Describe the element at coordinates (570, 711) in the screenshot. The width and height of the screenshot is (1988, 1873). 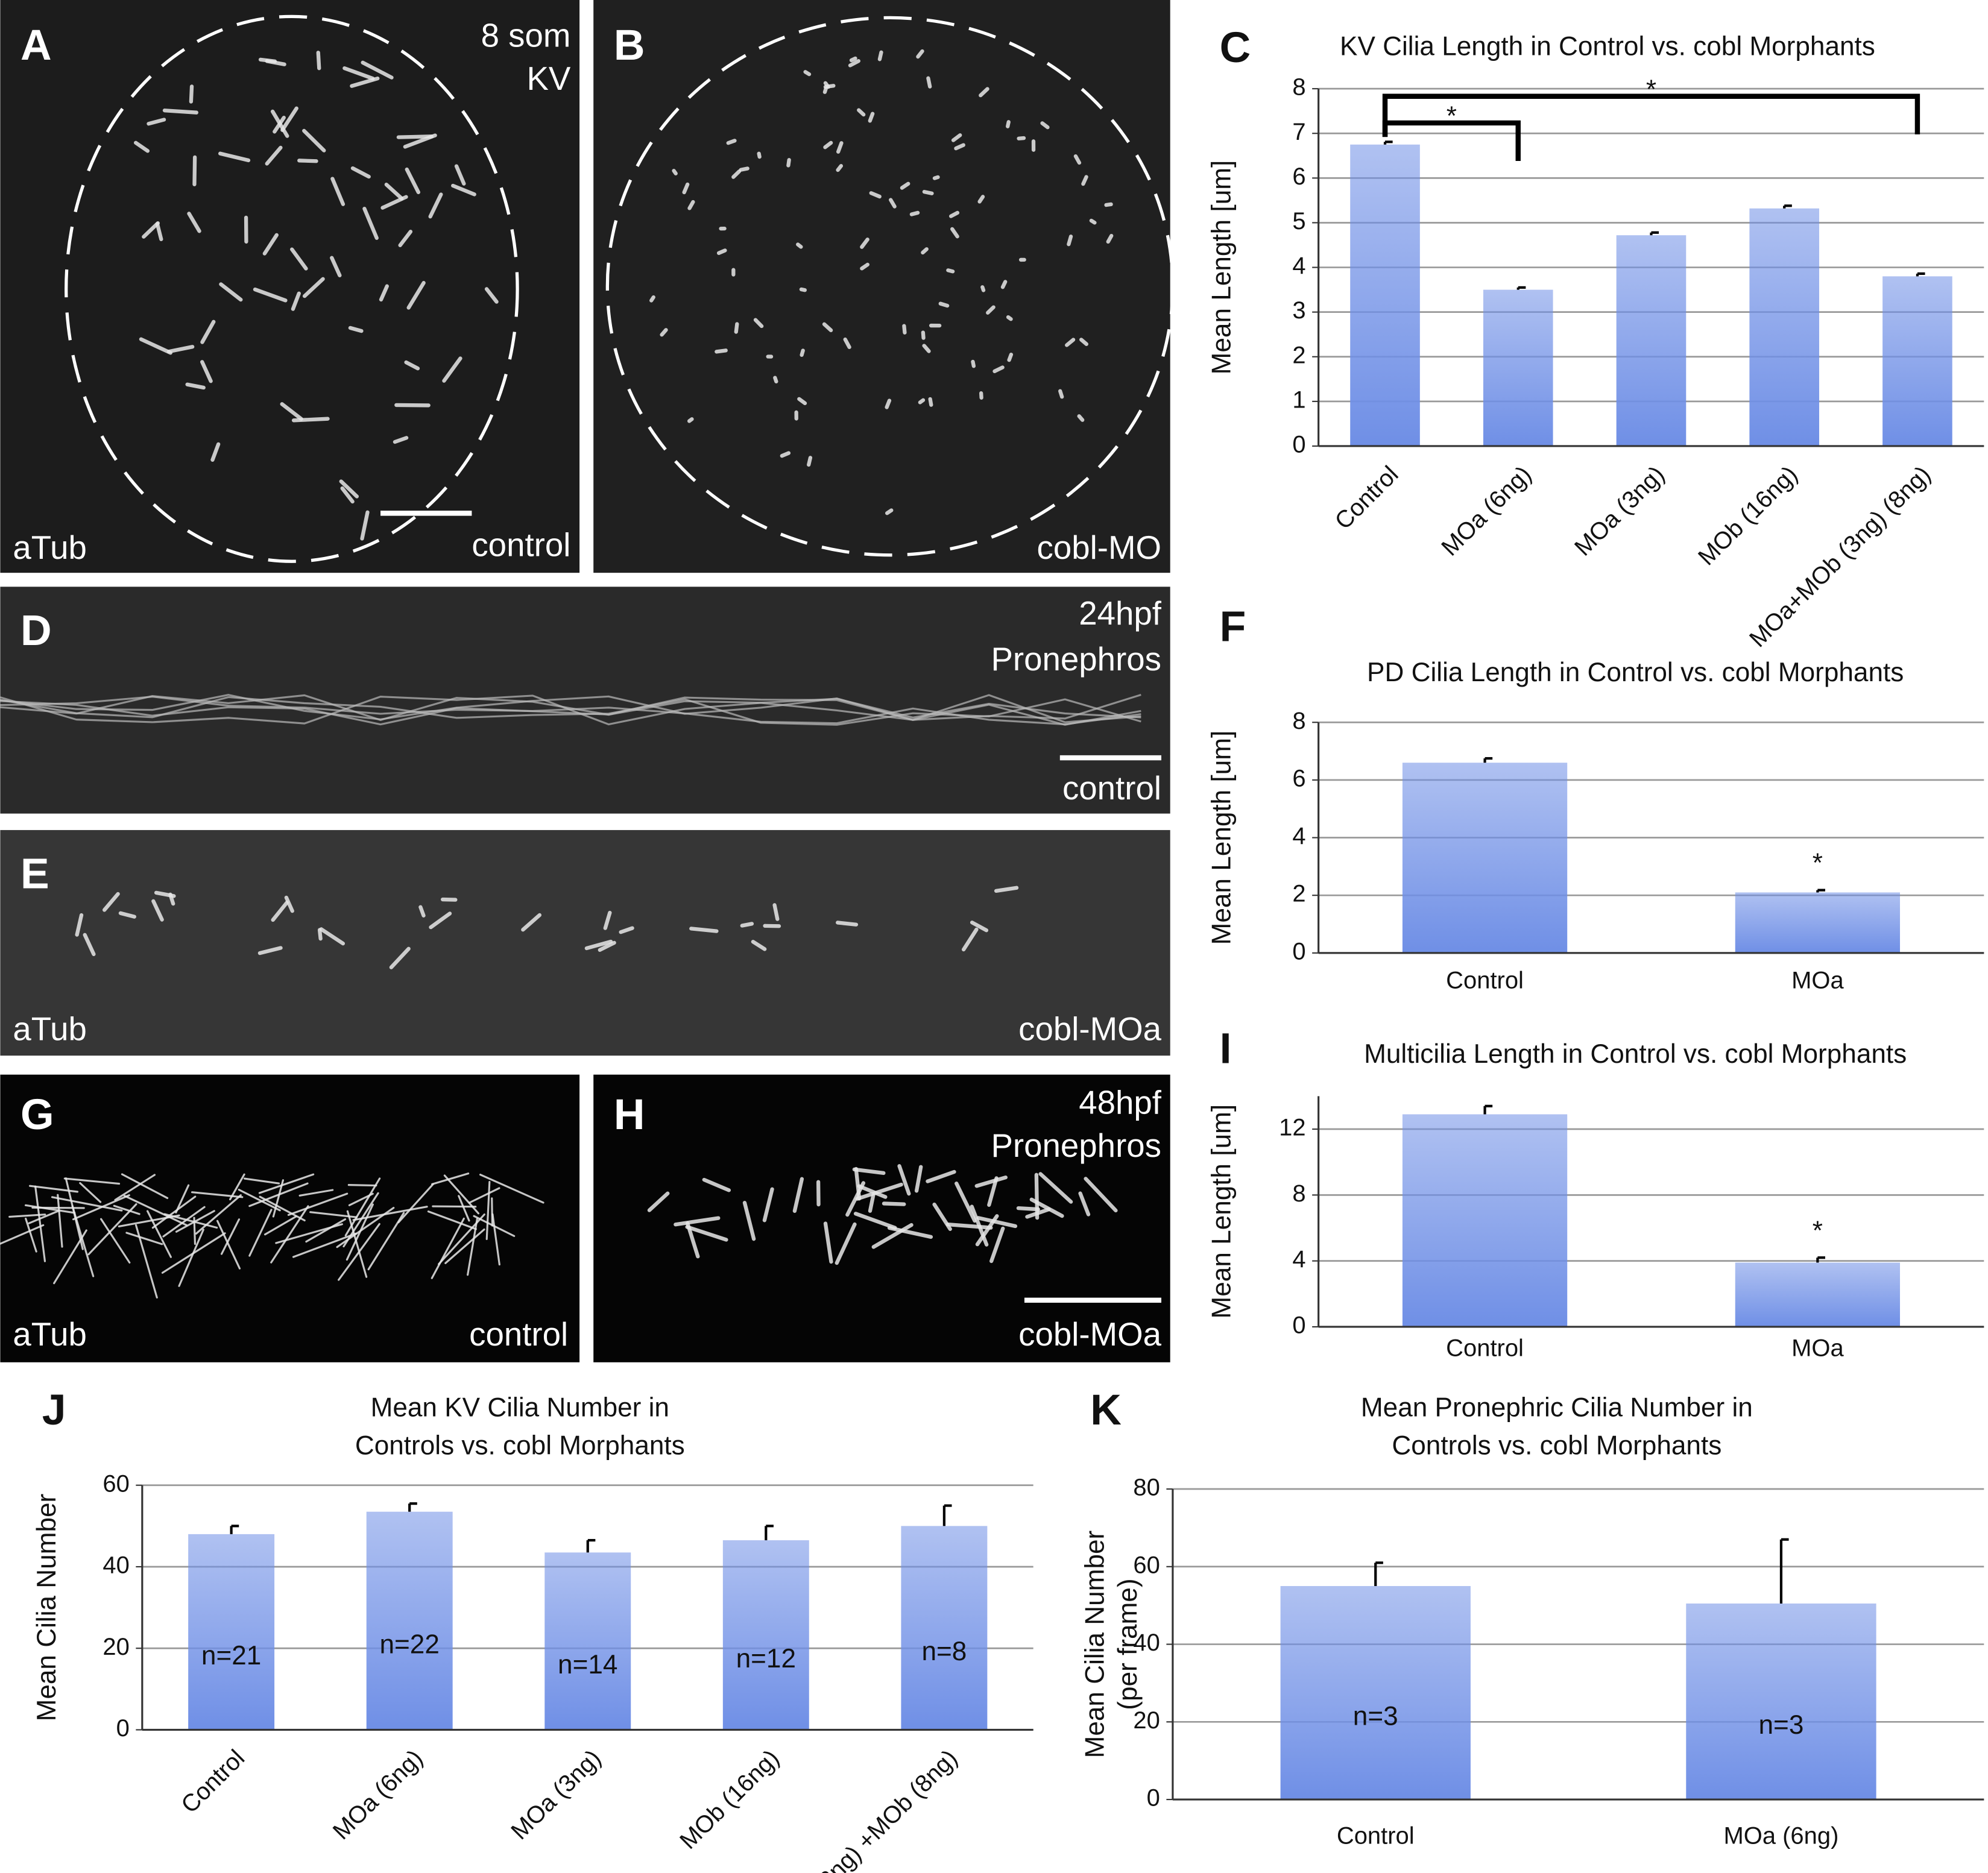
I see `cilia-bundle` at that location.